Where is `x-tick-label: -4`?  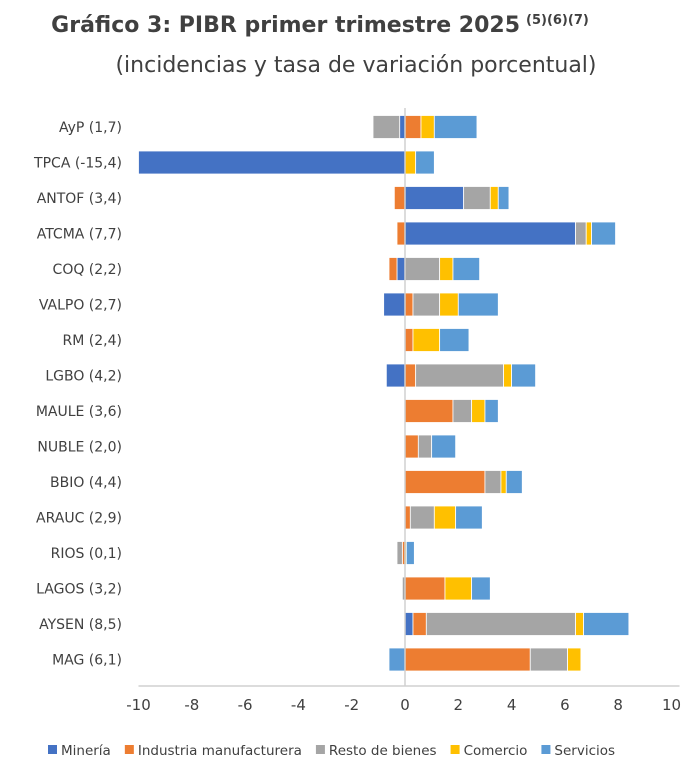 x-tick-label: -4 is located at coordinates (298, 705).